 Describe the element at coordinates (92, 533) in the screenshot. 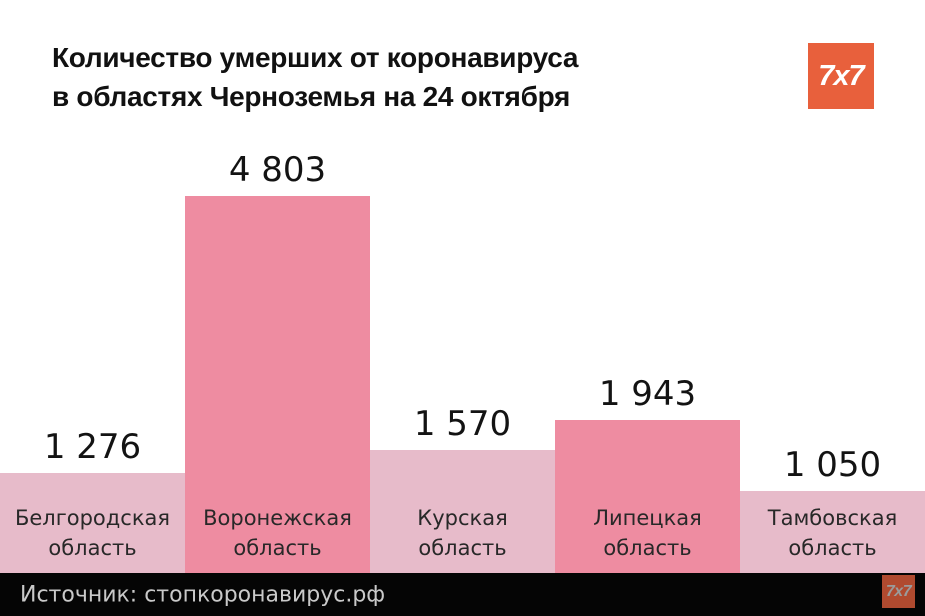

I see `bar-category-label: Белгородская область` at that location.